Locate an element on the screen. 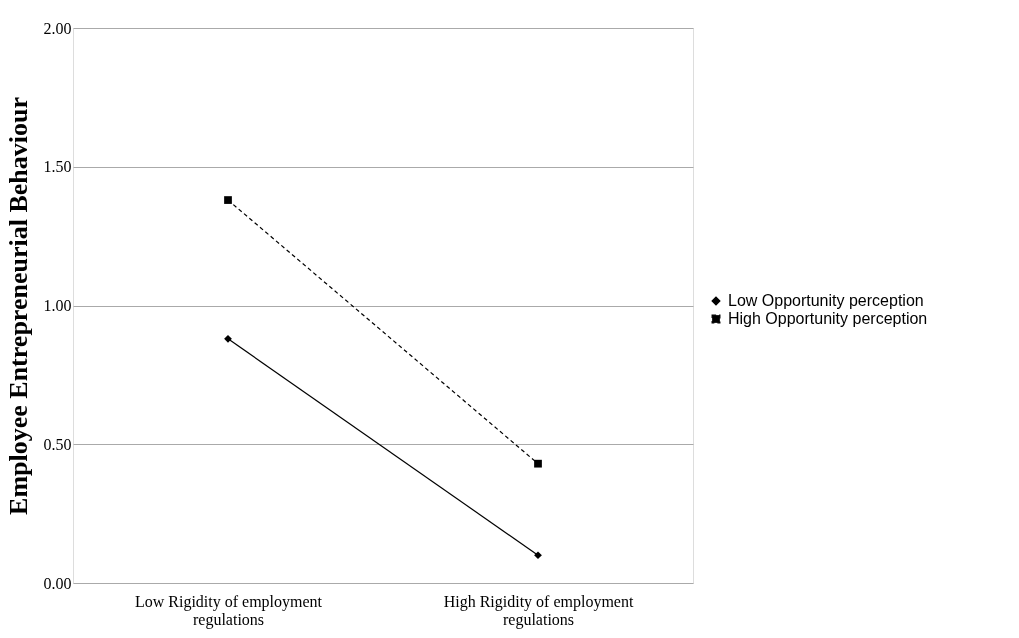 This screenshot has width=1019, height=638. y-axis-title: Employee Entrepreneurial Behaviour is located at coordinates (18, 306).